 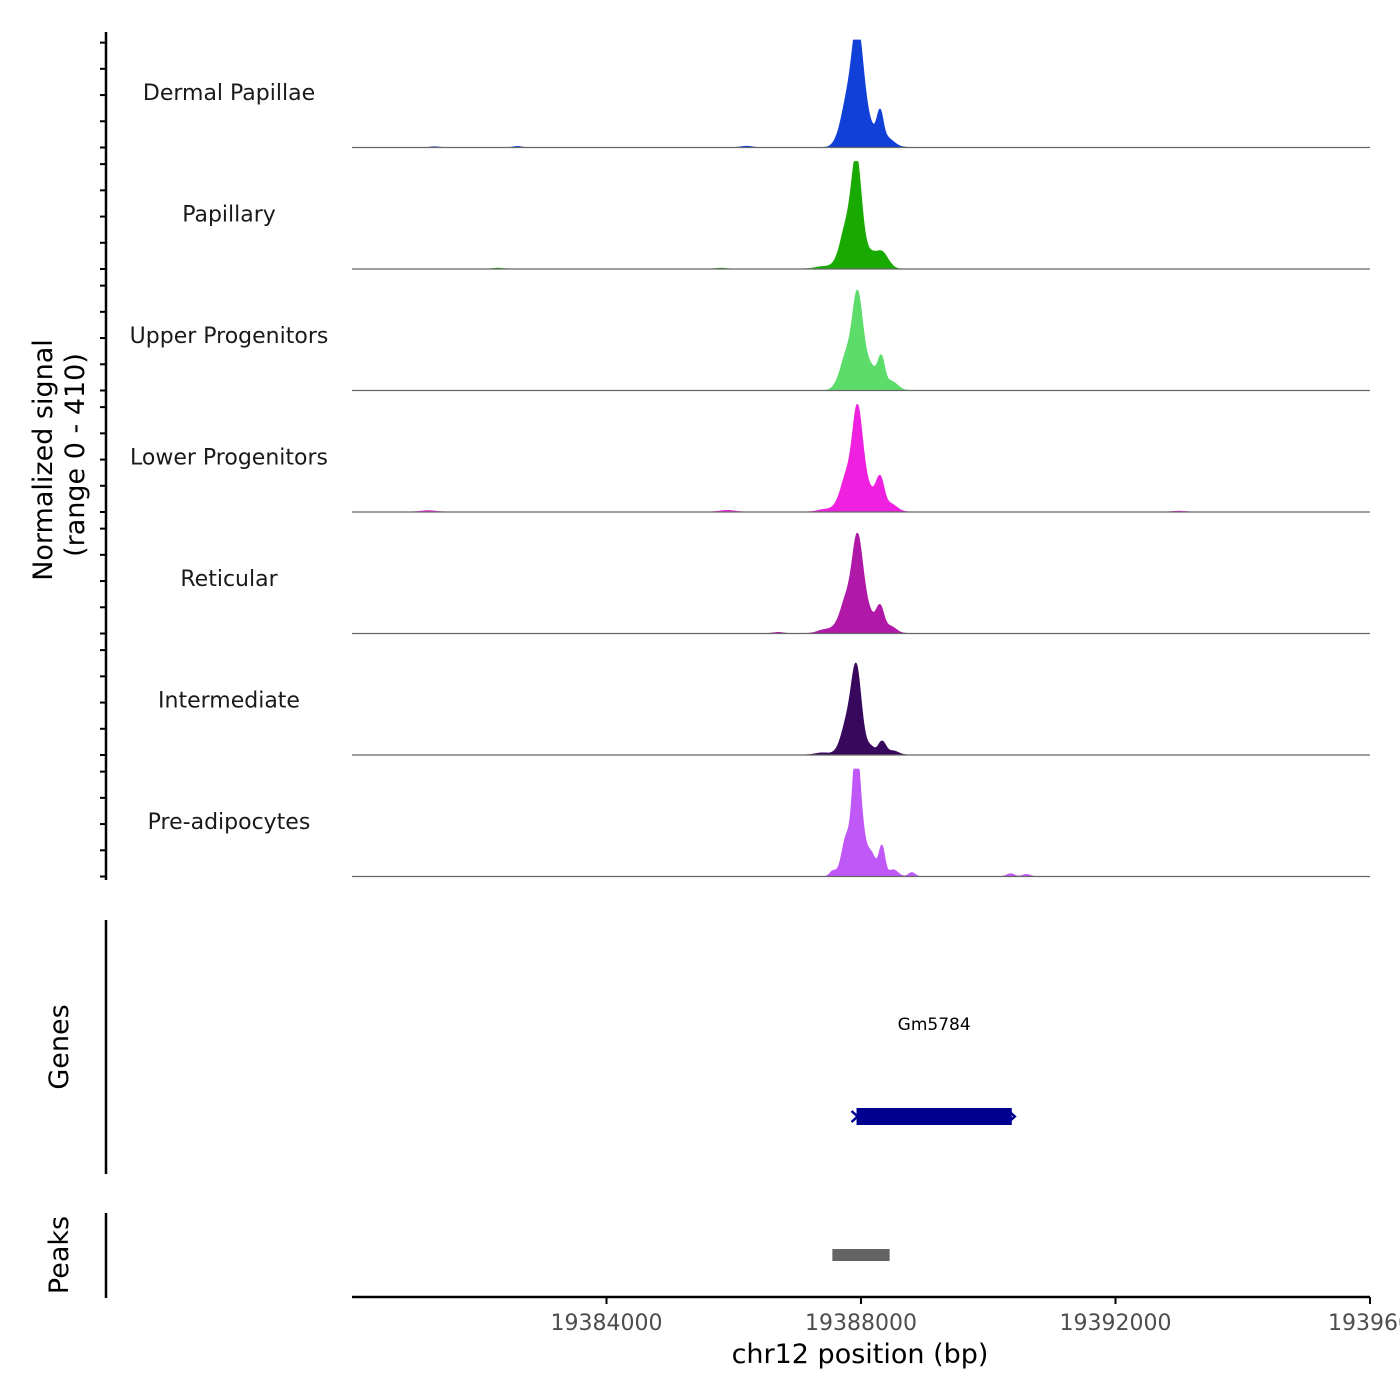 What do you see at coordinates (860, 1354) in the screenshot?
I see `x-axis-title: chr12 position (bp)` at bounding box center [860, 1354].